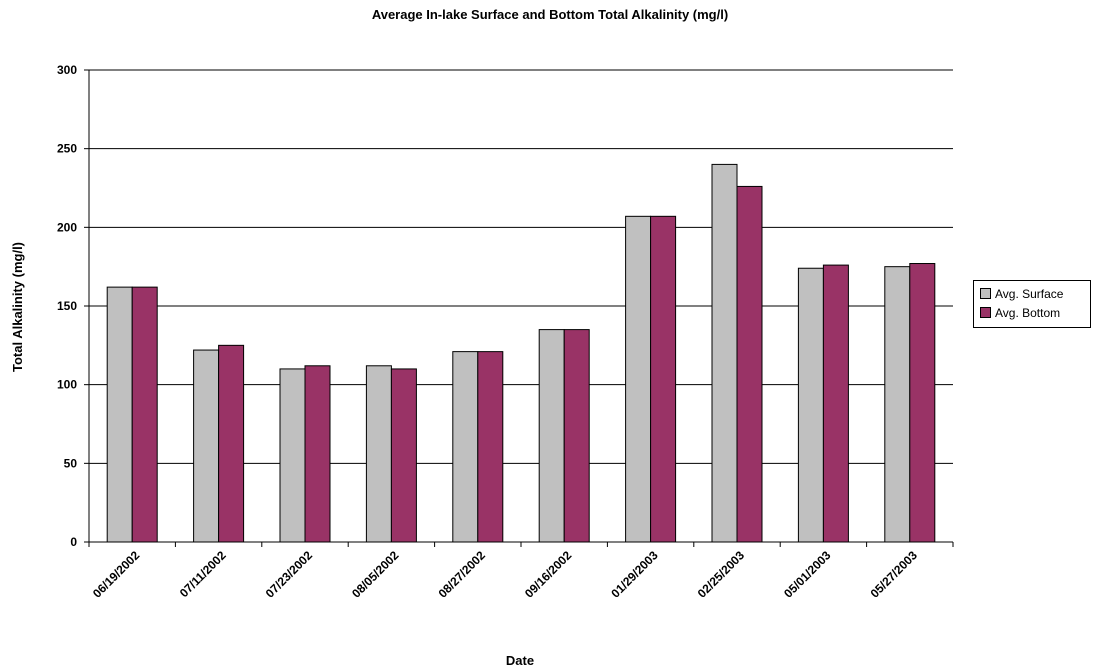 The height and width of the screenshot is (669, 1093). What do you see at coordinates (985, 293) in the screenshot?
I see `legend-swatch-surface` at bounding box center [985, 293].